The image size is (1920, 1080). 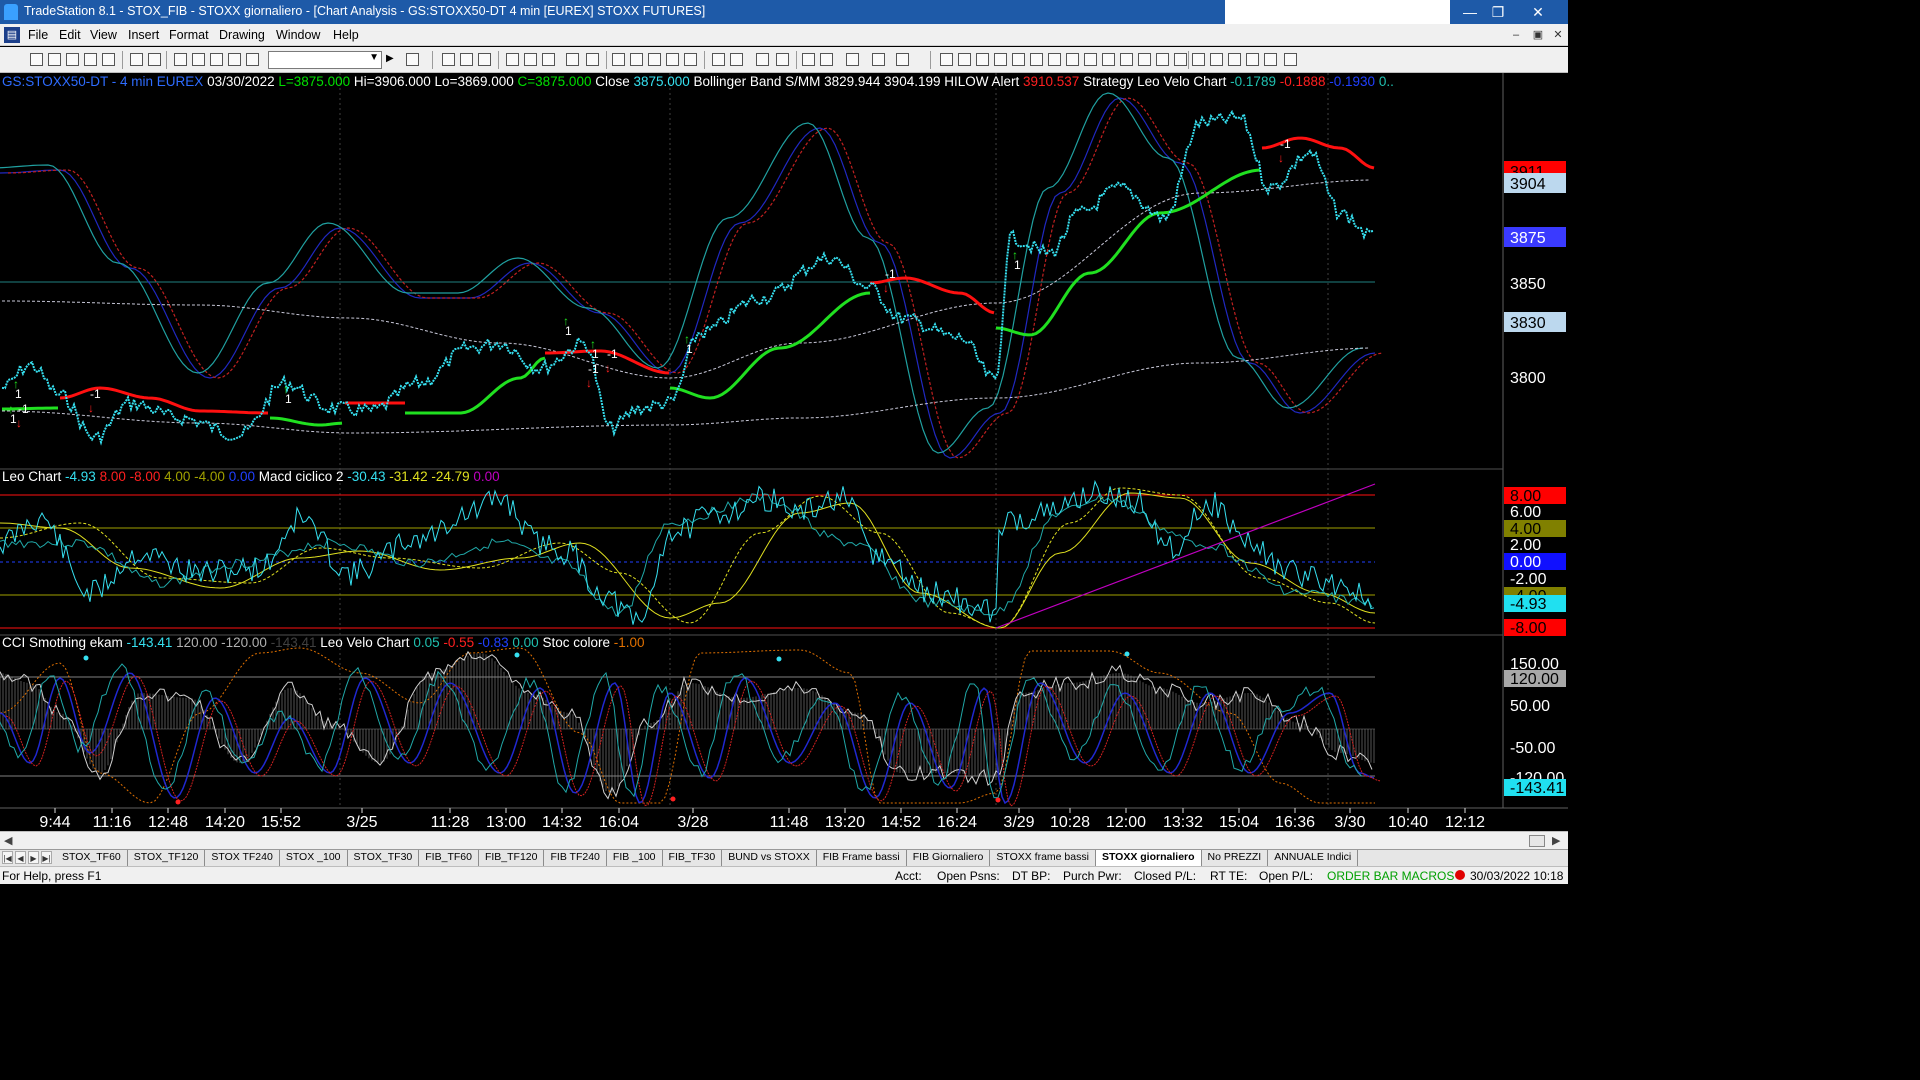 What do you see at coordinates (103, 35) in the screenshot?
I see `menu-view: View` at bounding box center [103, 35].